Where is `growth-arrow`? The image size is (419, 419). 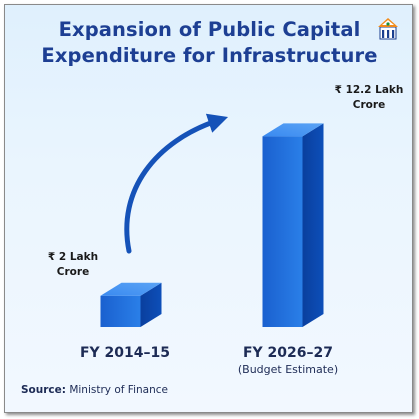 growth-arrow is located at coordinates (176, 183).